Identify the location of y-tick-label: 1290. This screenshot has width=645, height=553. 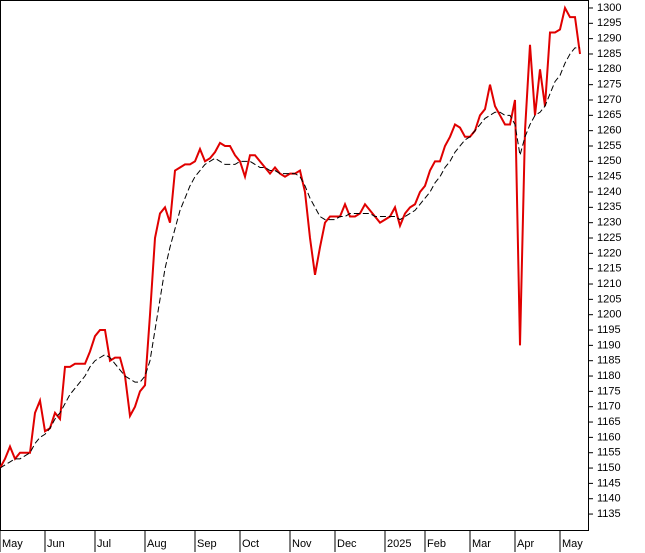
(609, 39).